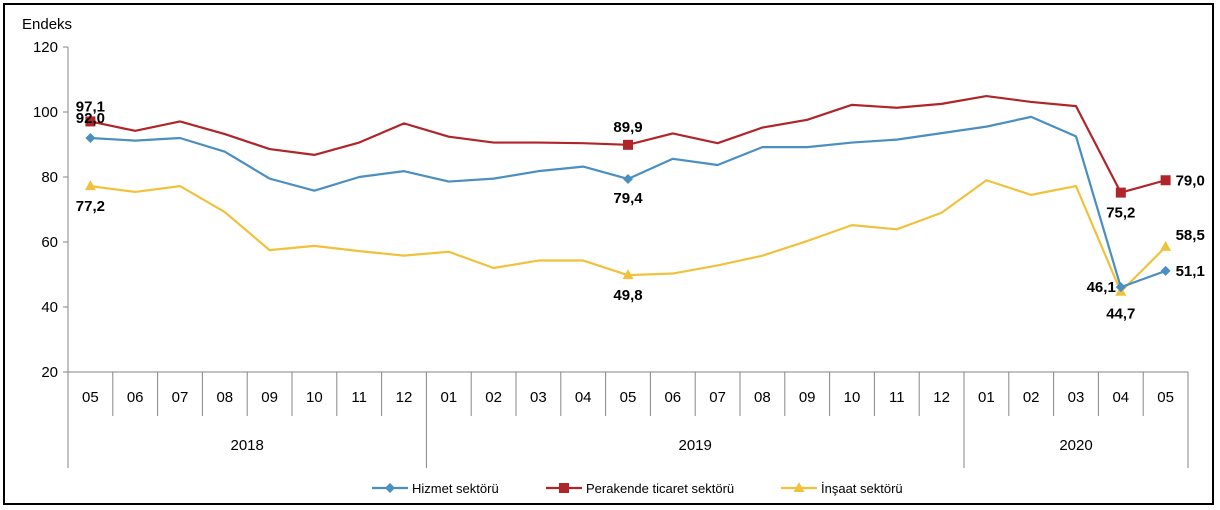  What do you see at coordinates (628, 198) in the screenshot?
I see `data-label: 79,4` at bounding box center [628, 198].